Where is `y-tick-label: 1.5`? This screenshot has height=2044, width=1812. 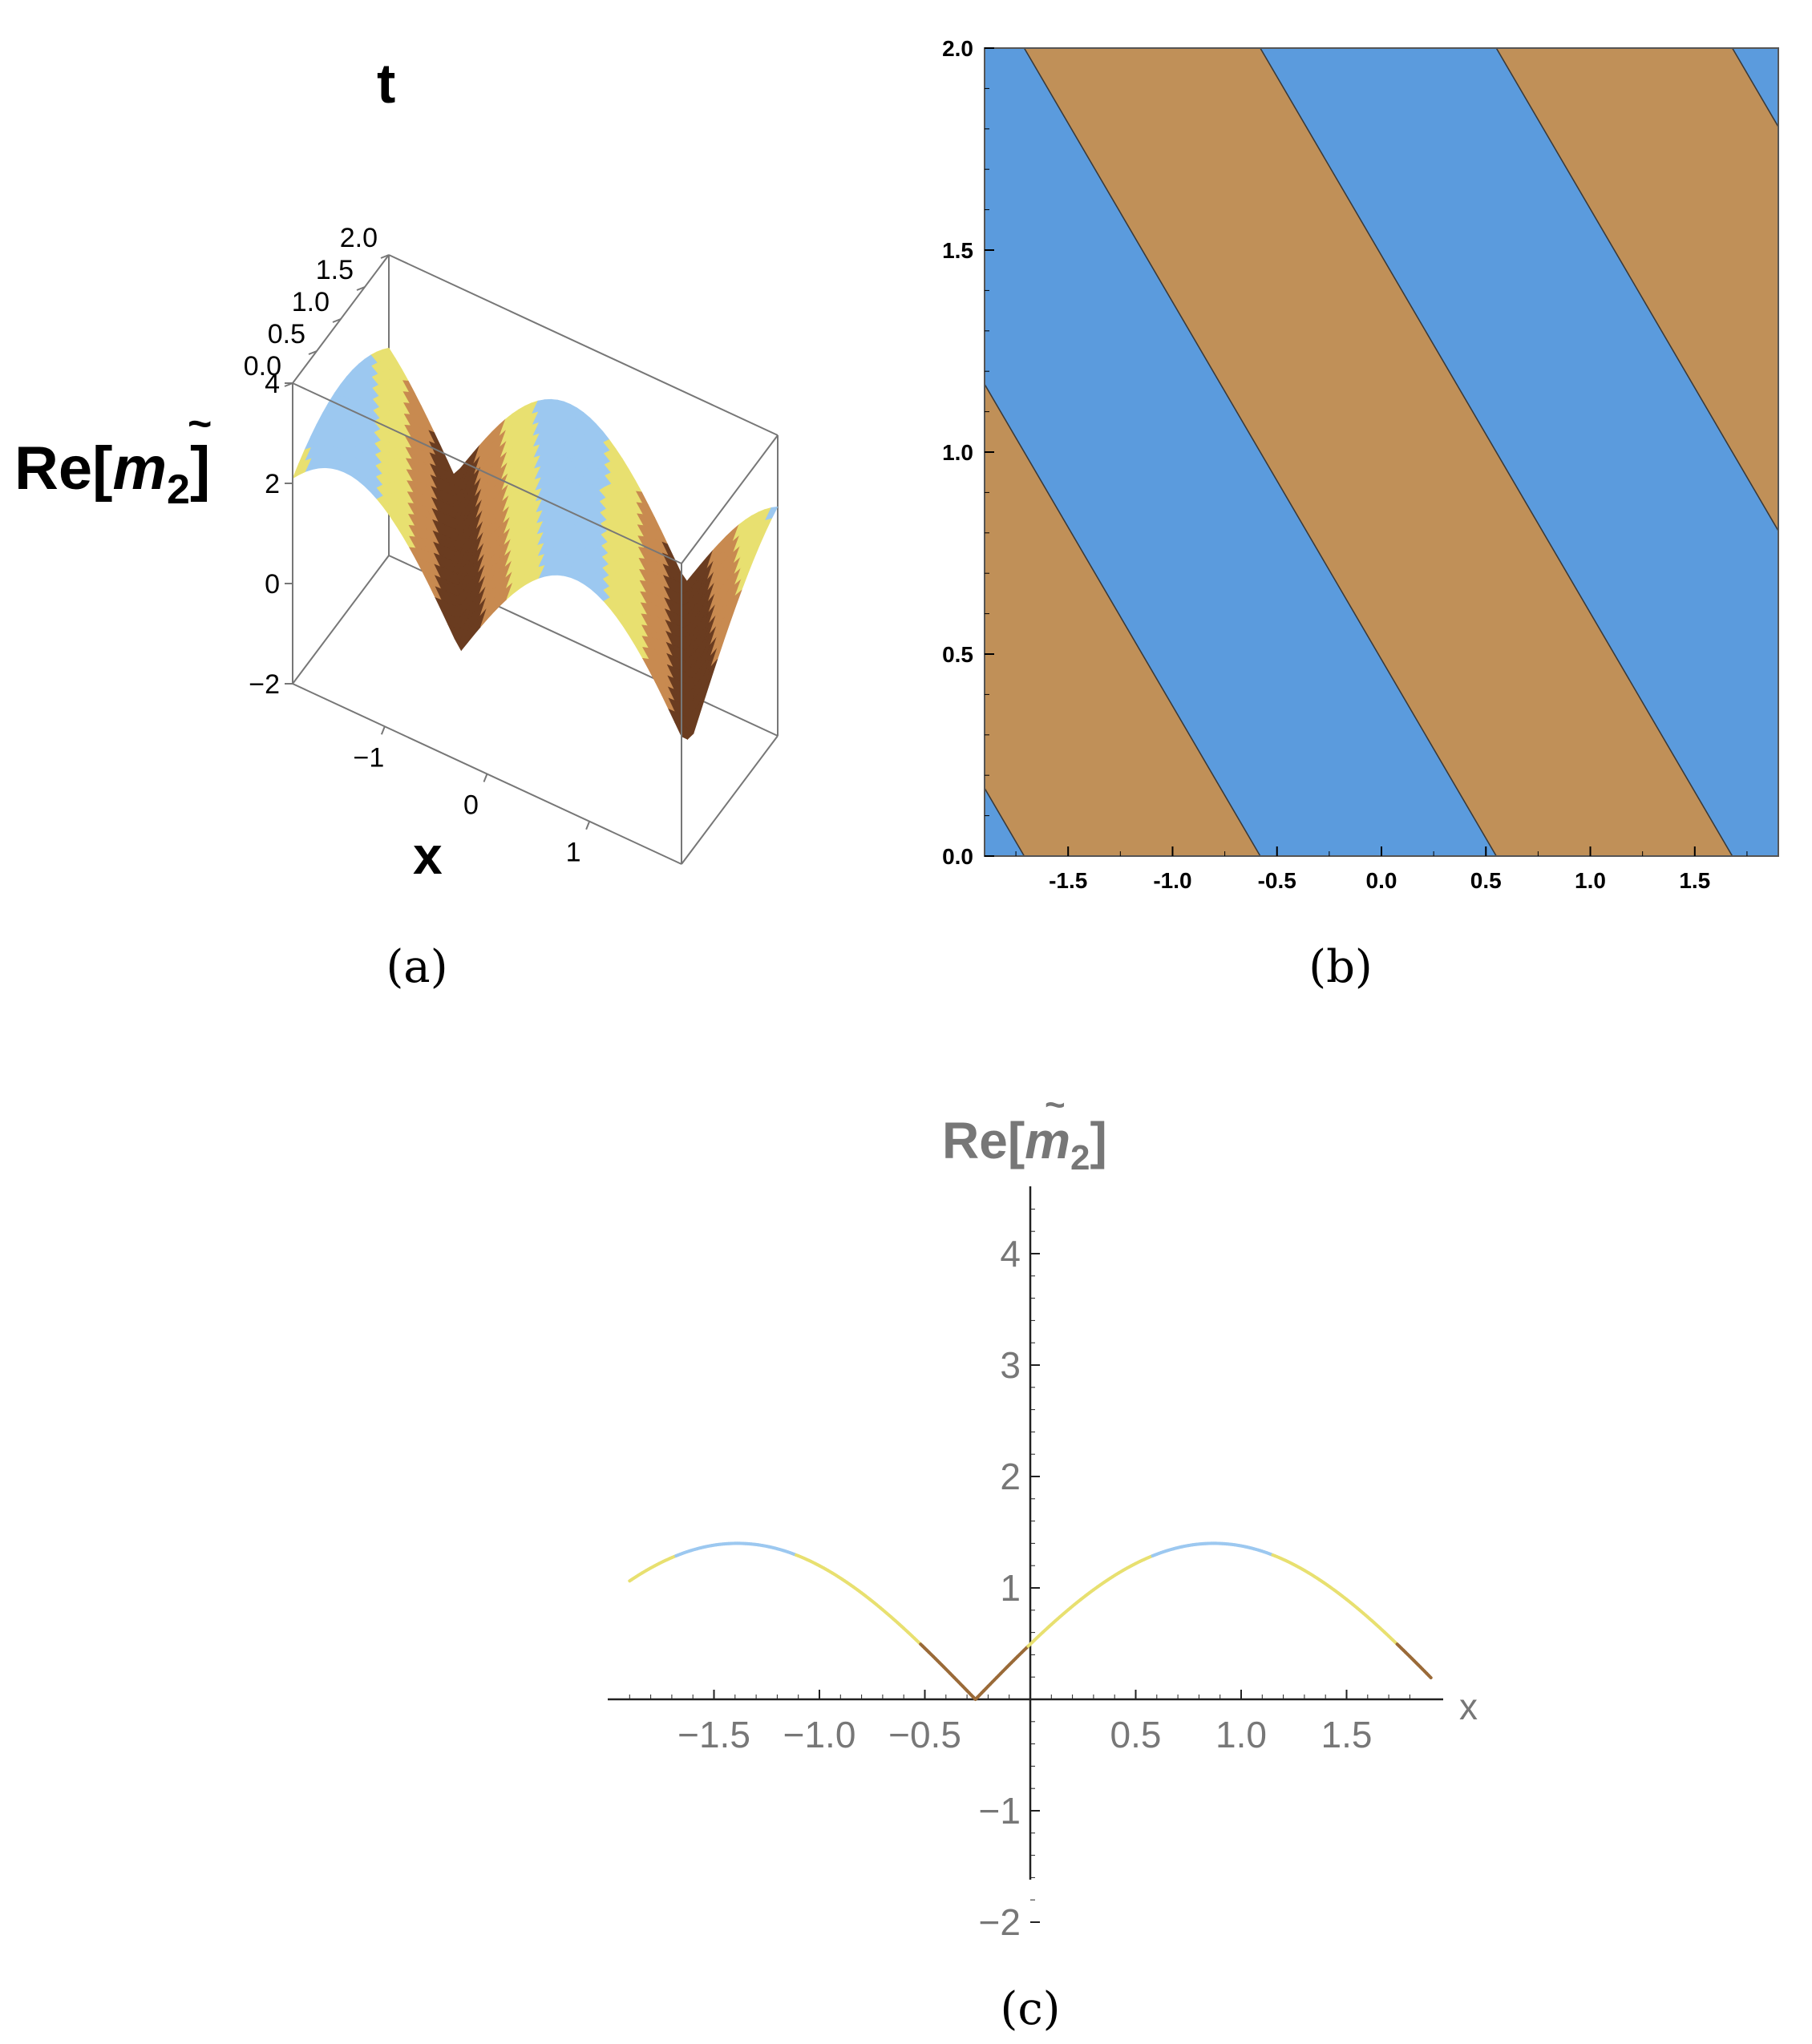 y-tick-label: 1.5 is located at coordinates (957, 250).